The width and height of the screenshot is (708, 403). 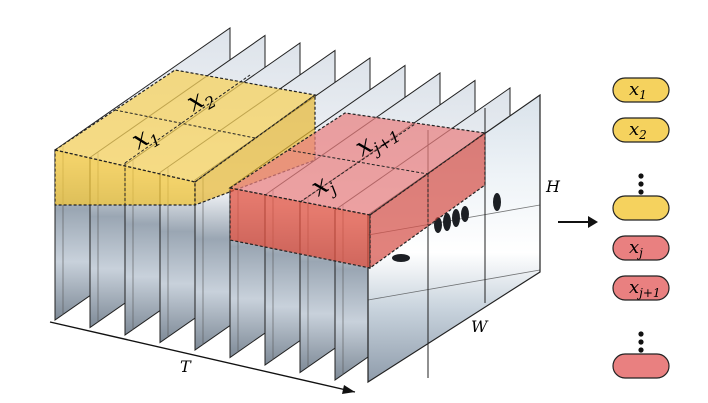 What do you see at coordinates (638, 130) in the screenshot?
I see `token-label: x2` at bounding box center [638, 130].